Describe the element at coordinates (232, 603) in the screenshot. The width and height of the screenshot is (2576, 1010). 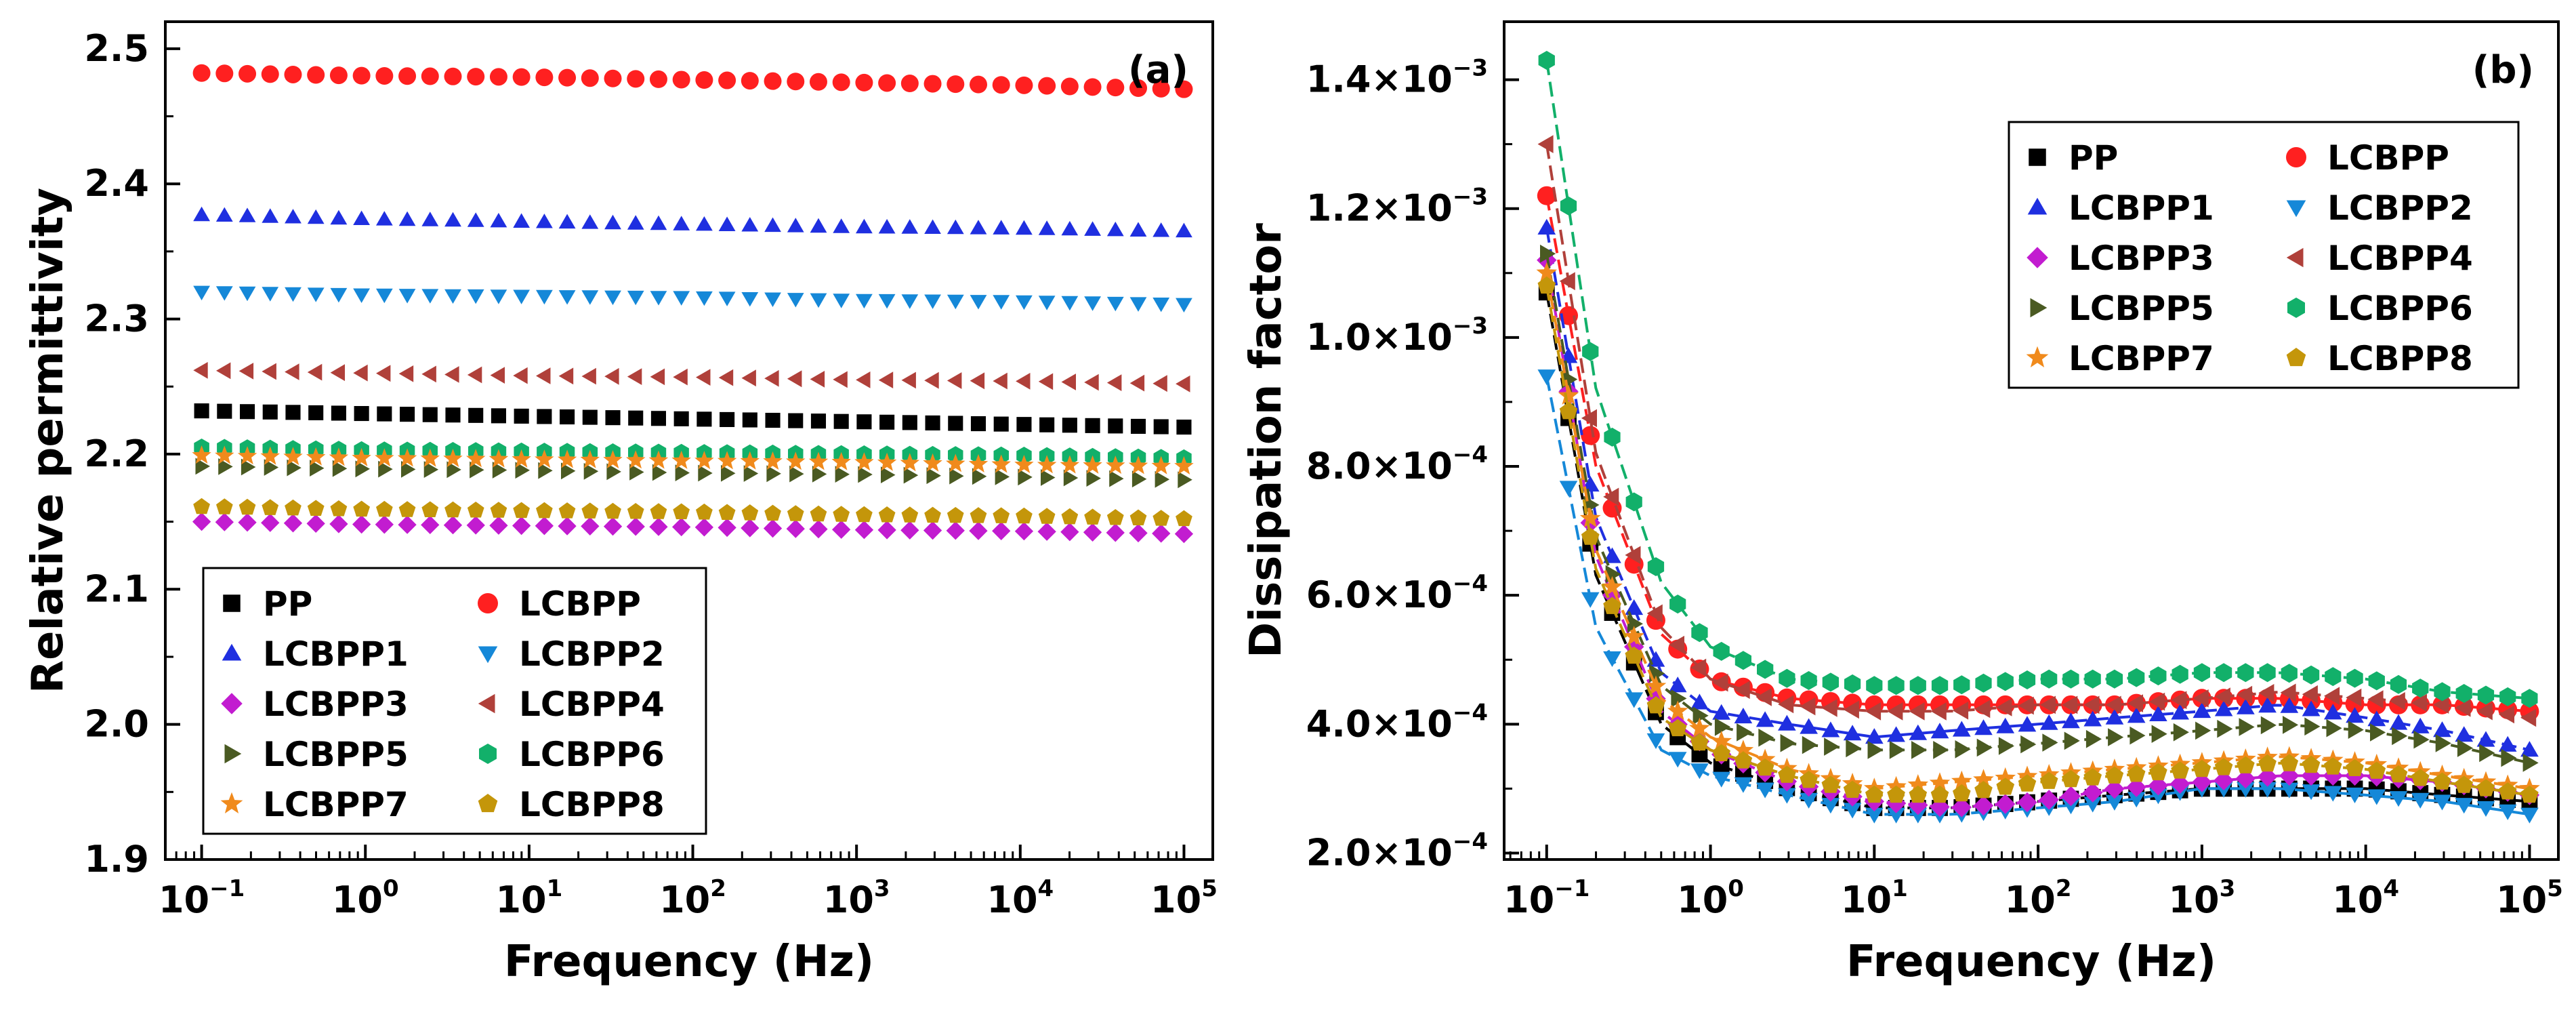
I see `legend-marker` at that location.